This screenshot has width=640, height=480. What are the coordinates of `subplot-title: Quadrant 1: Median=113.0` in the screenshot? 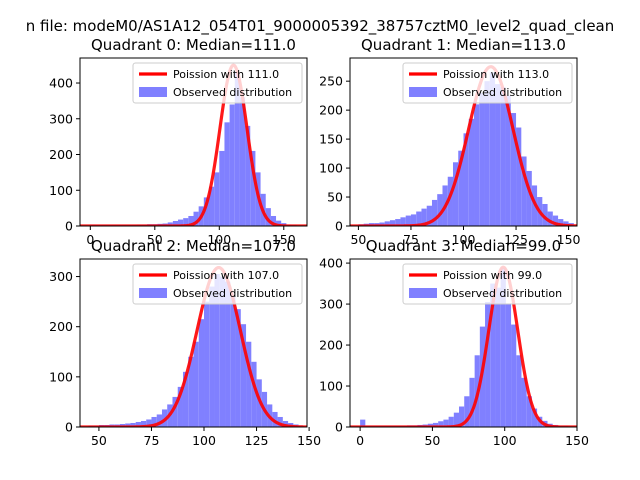 It's located at (463, 45).